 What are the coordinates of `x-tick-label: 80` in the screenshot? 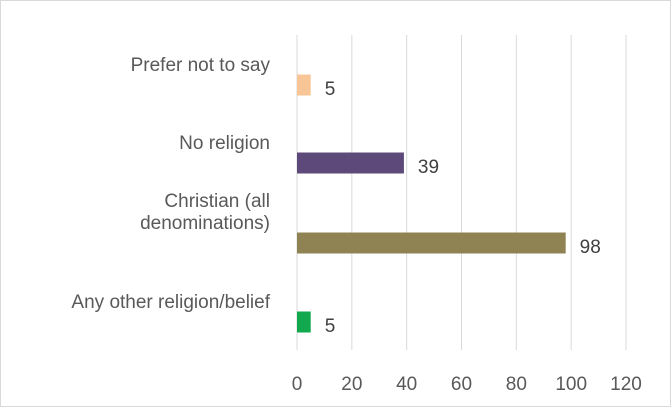 It's located at (516, 384).